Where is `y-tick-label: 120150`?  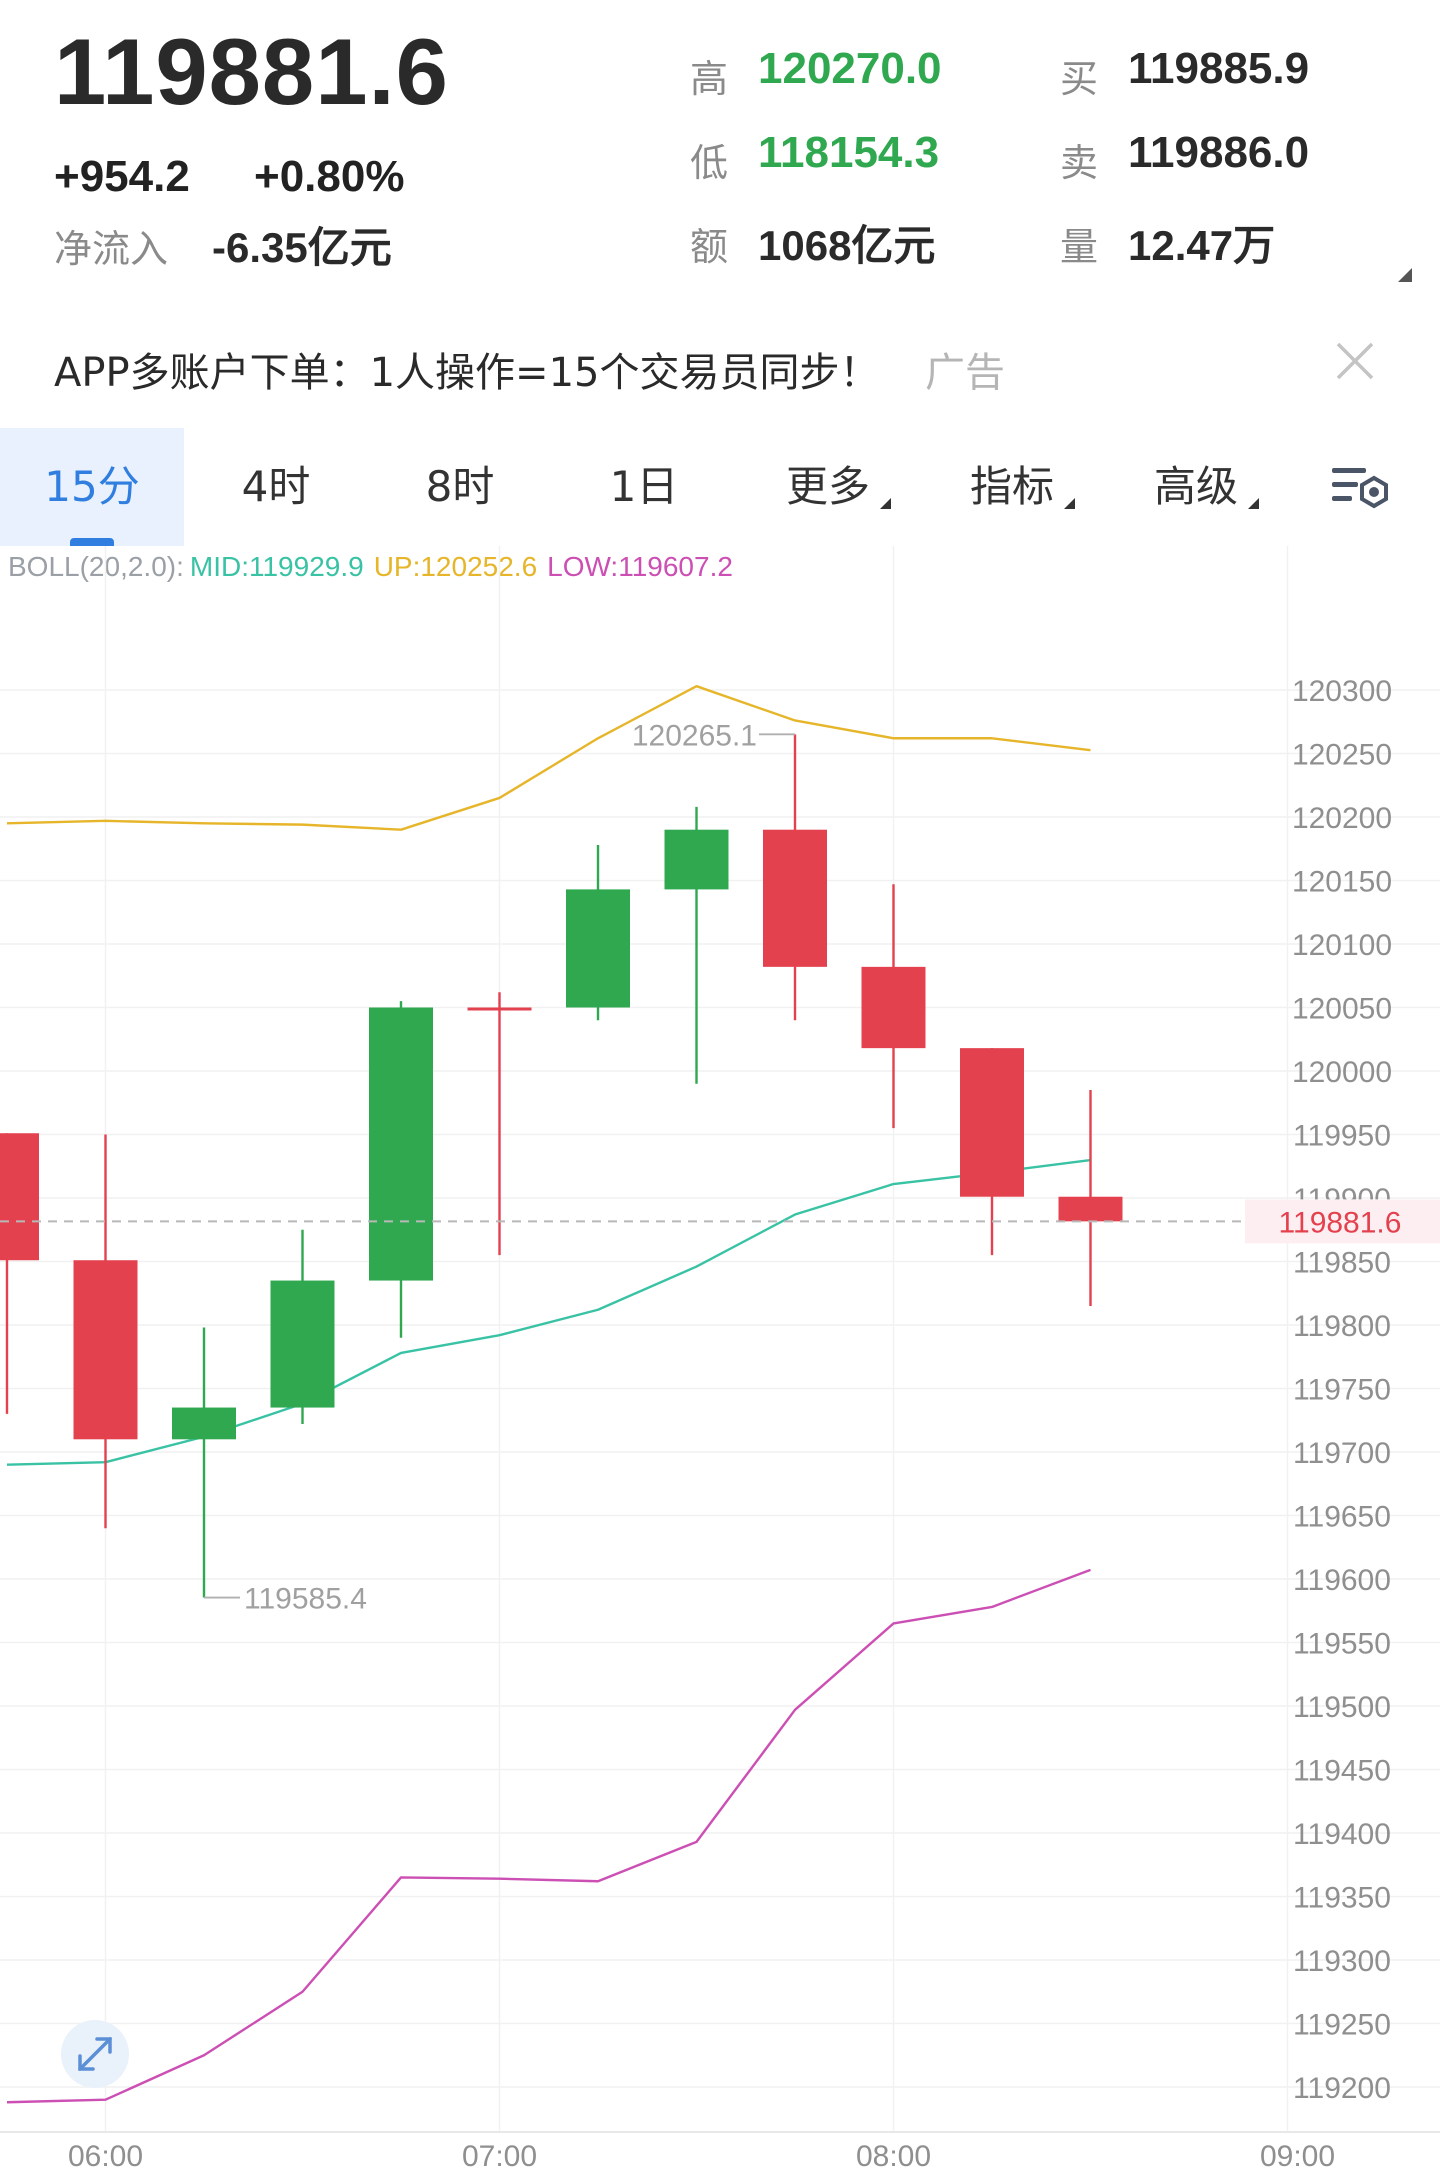
y-tick-label: 120150 is located at coordinates (1342, 882).